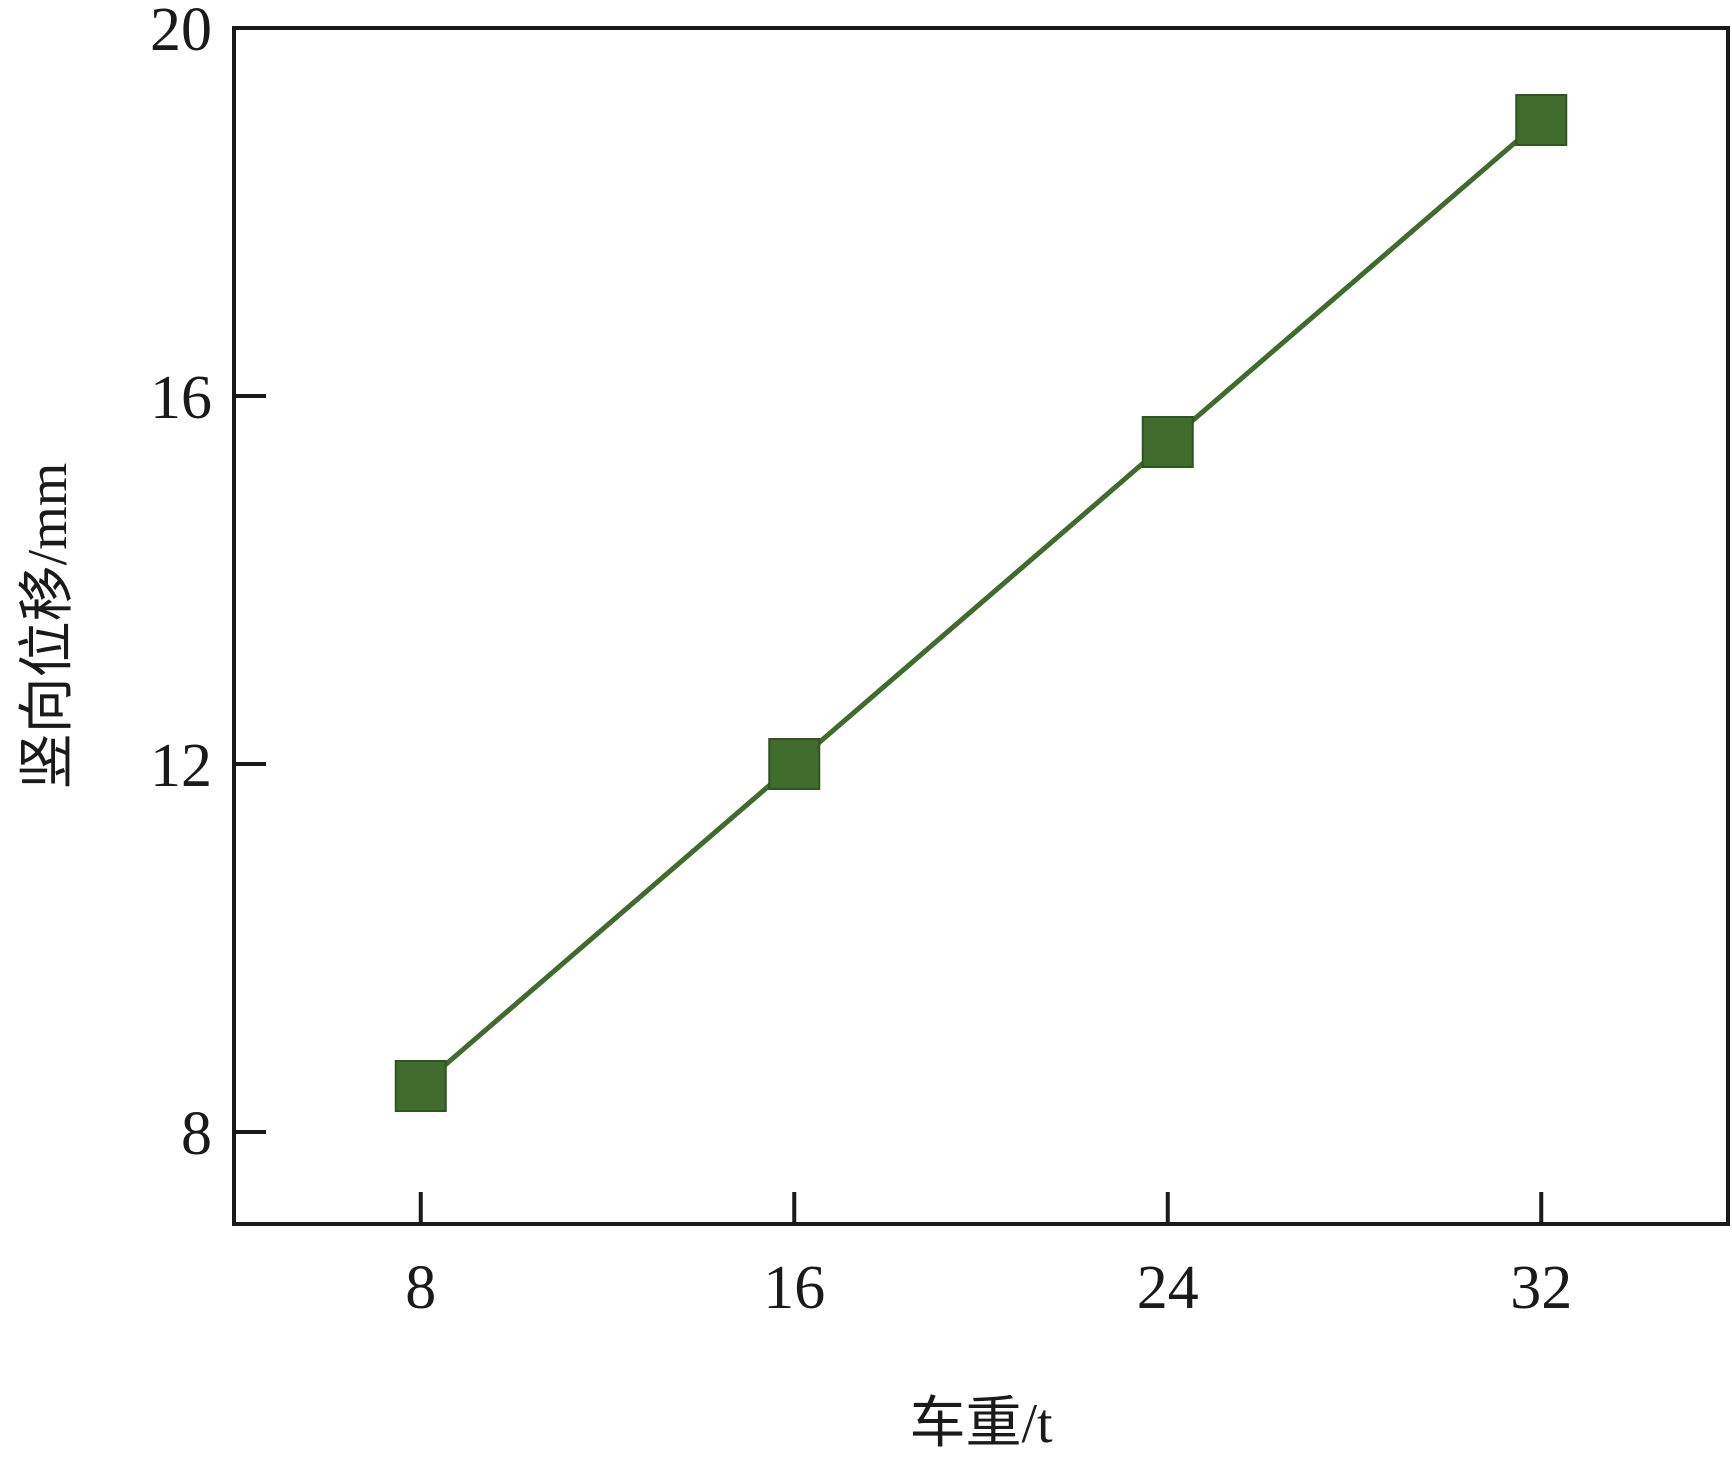 This screenshot has height=1461, width=1732. What do you see at coordinates (48, 626) in the screenshot?
I see `y-axis-label: 竖向位移/mm` at bounding box center [48, 626].